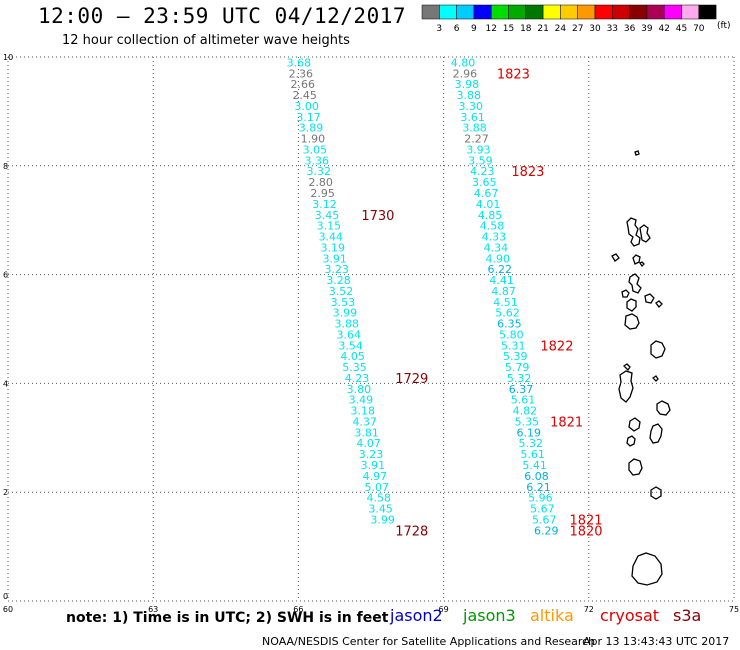 The image size is (740, 650). Describe the element at coordinates (612, 29) in the screenshot. I see `legend-label: 33` at that location.